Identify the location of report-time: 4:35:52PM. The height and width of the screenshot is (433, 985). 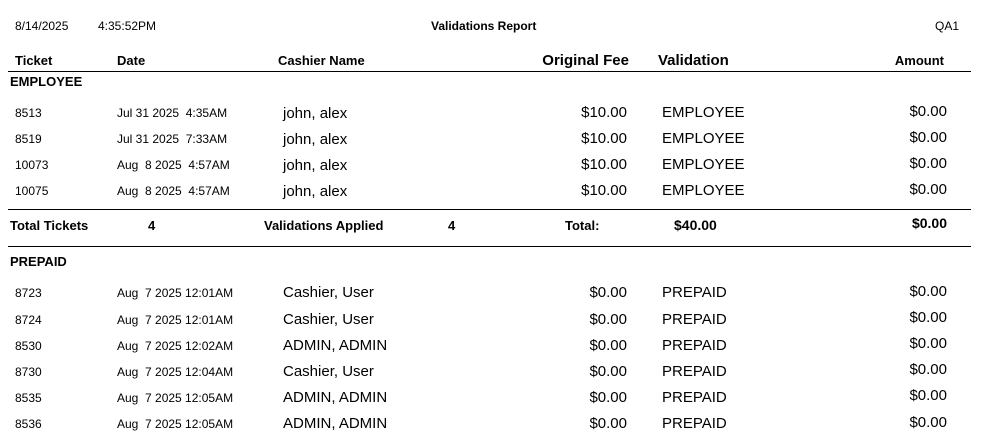
(127, 26).